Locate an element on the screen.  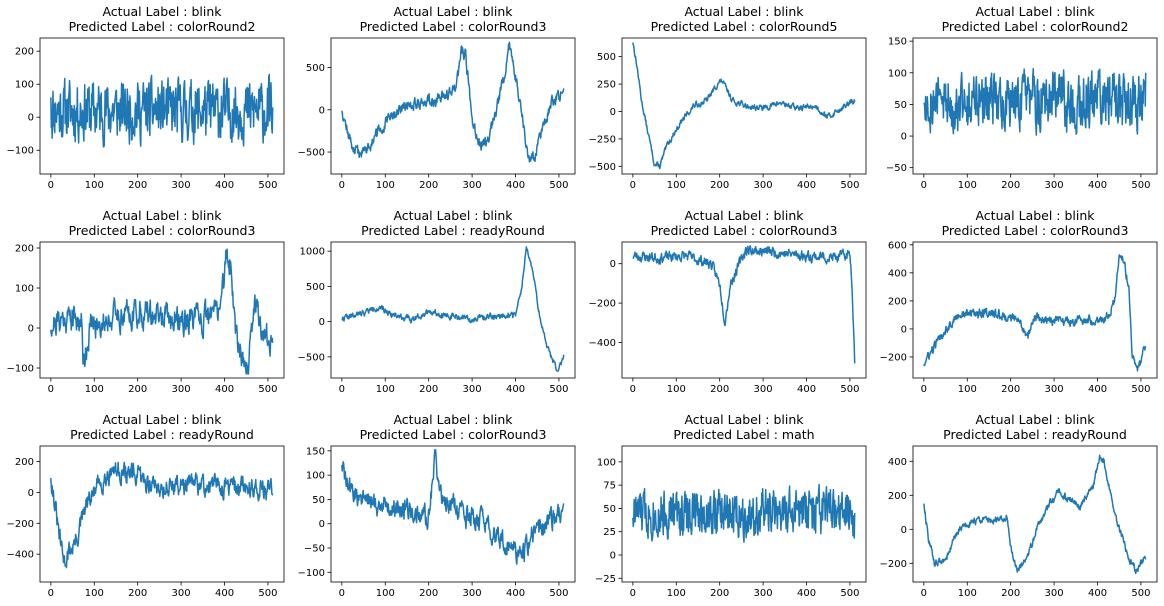
y-tick-label: −25 is located at coordinates (605, 579).